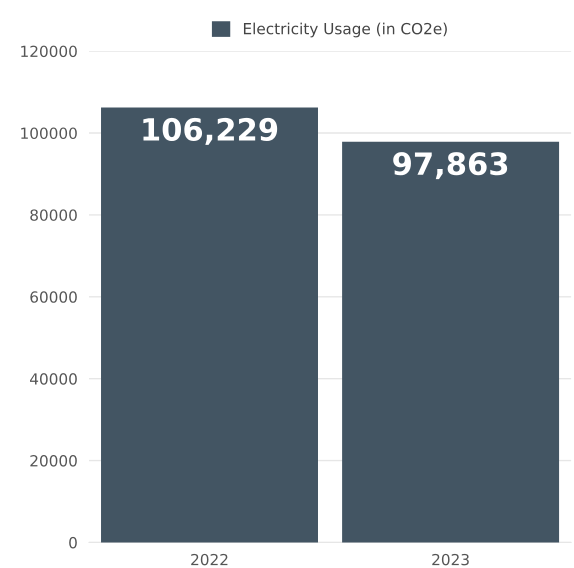 This screenshot has height=568, width=574. I want to click on y-tick-label: 60000, so click(53, 297).